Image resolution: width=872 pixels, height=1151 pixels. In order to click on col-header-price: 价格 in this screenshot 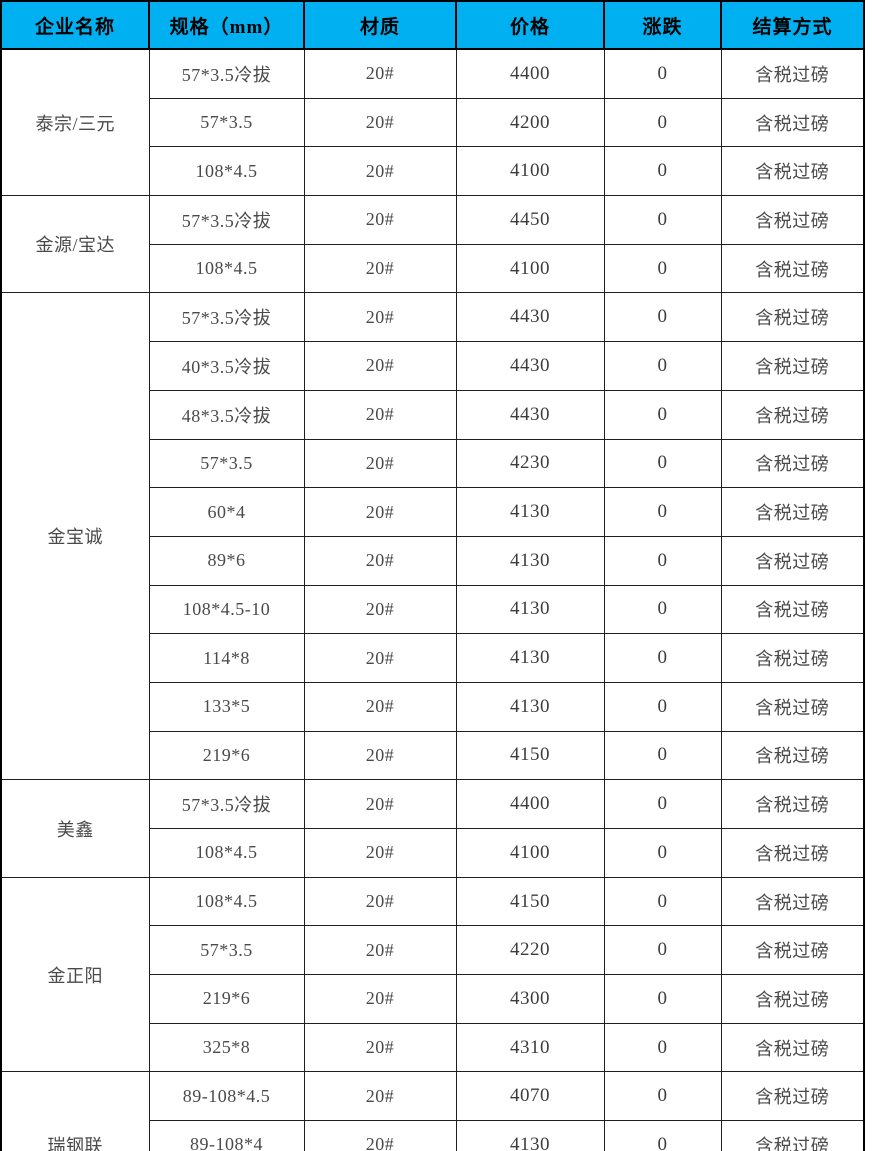, I will do `click(530, 25)`.